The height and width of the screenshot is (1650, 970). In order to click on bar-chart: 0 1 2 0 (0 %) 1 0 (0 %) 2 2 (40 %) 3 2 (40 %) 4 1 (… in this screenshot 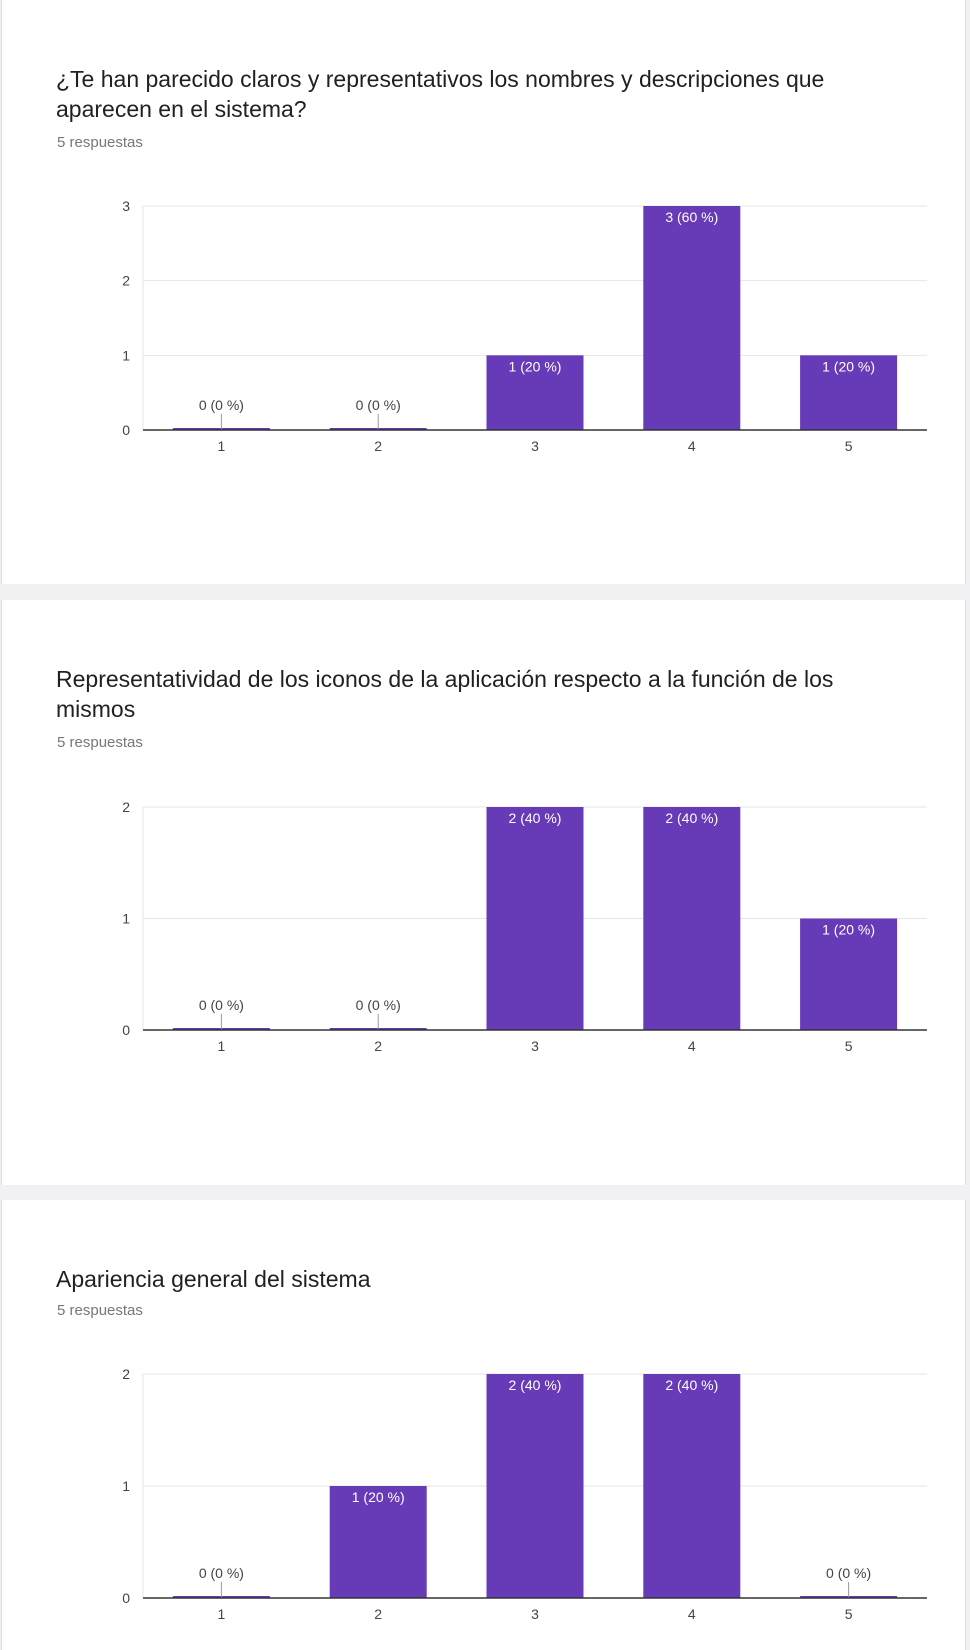, I will do `click(524, 926)`.